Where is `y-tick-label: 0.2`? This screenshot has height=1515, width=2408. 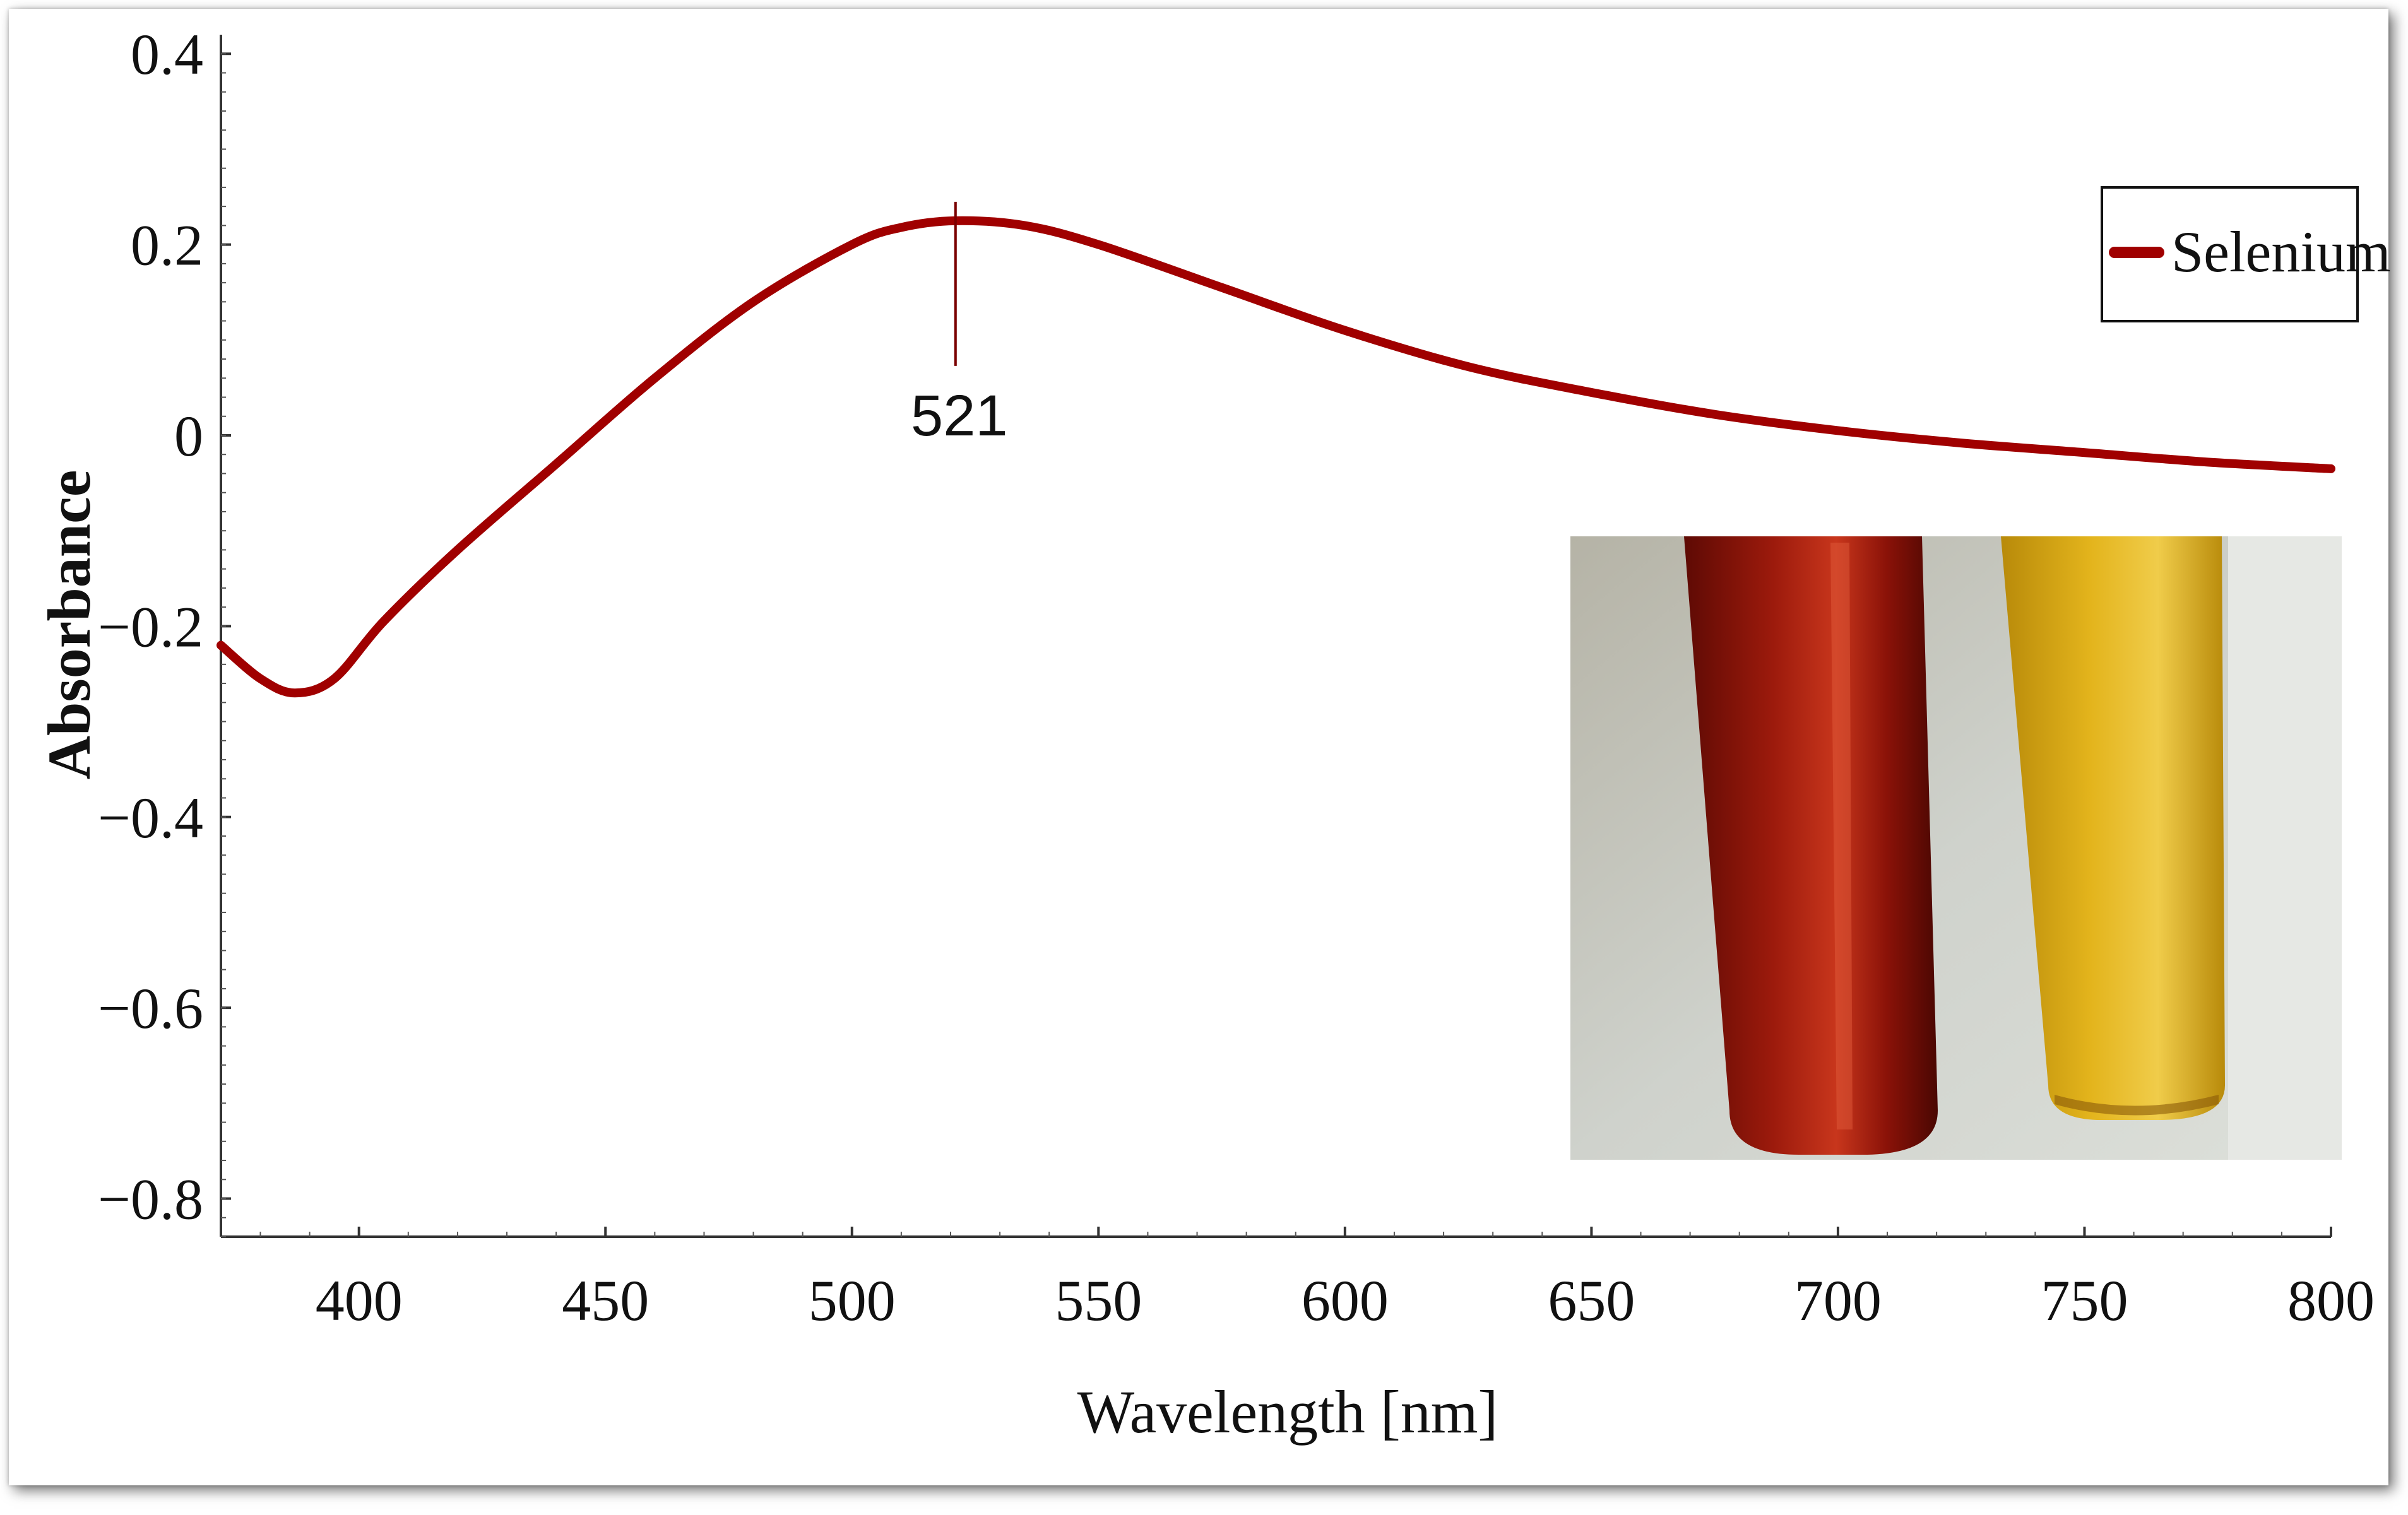
y-tick-label: 0.2 is located at coordinates (167, 245).